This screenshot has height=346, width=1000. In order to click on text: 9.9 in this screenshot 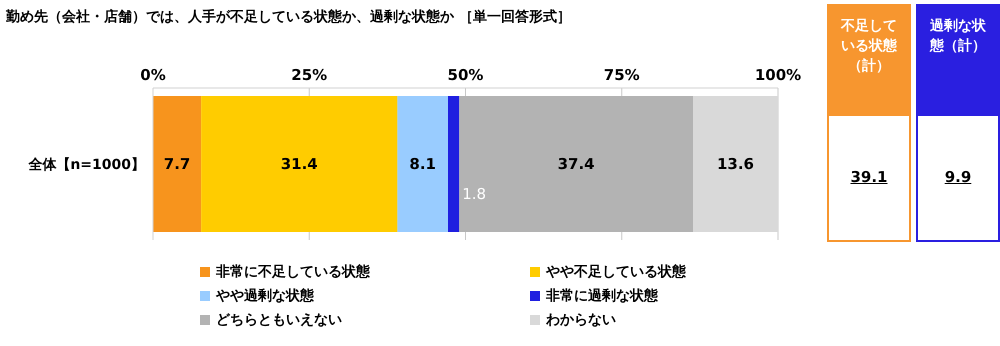, I will do `click(958, 177)`.